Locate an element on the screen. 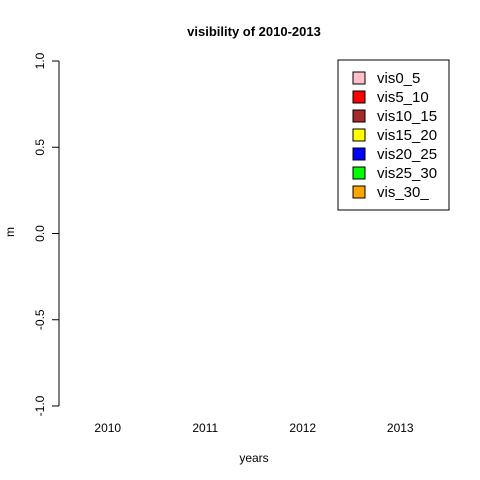  x-tick-label: 2011 is located at coordinates (205, 428).